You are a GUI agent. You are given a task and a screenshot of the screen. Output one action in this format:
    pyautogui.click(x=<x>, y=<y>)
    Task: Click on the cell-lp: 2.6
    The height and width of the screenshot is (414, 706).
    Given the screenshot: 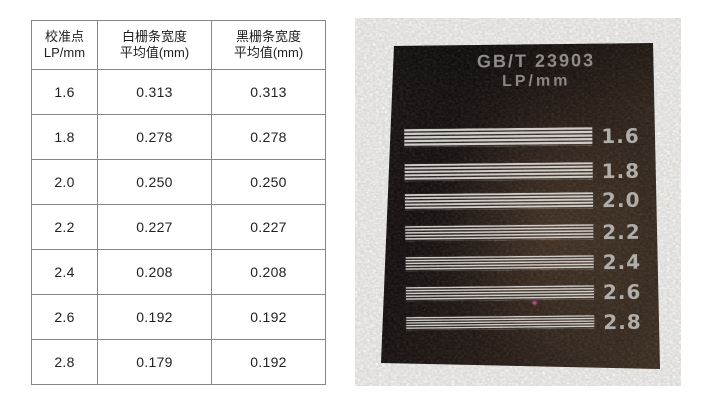 What is the action you would take?
    pyautogui.click(x=64, y=317)
    